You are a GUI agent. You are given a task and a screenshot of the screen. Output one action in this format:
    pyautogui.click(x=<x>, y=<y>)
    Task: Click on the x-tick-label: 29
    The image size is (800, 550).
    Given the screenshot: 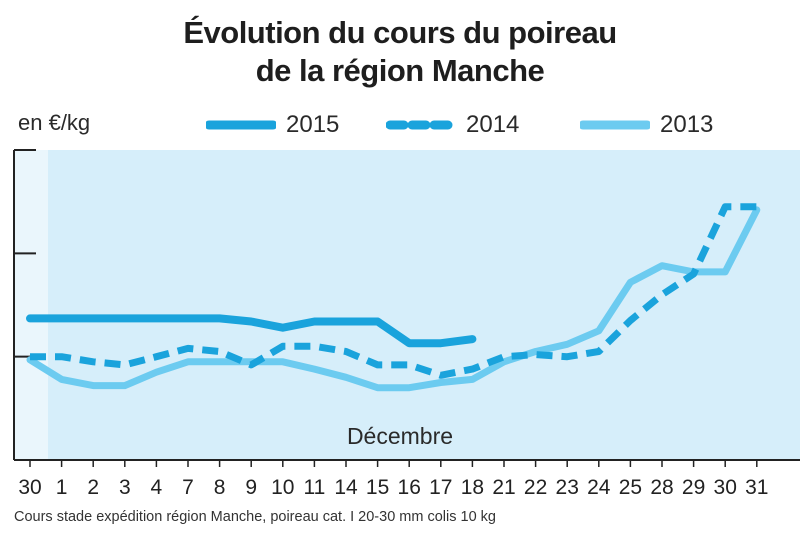 What is the action you would take?
    pyautogui.click(x=693, y=487)
    